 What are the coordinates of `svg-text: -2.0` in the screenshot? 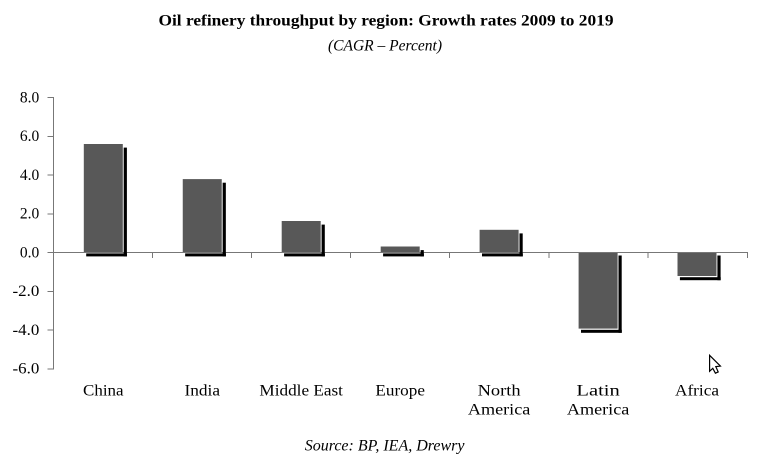 It's located at (26, 291).